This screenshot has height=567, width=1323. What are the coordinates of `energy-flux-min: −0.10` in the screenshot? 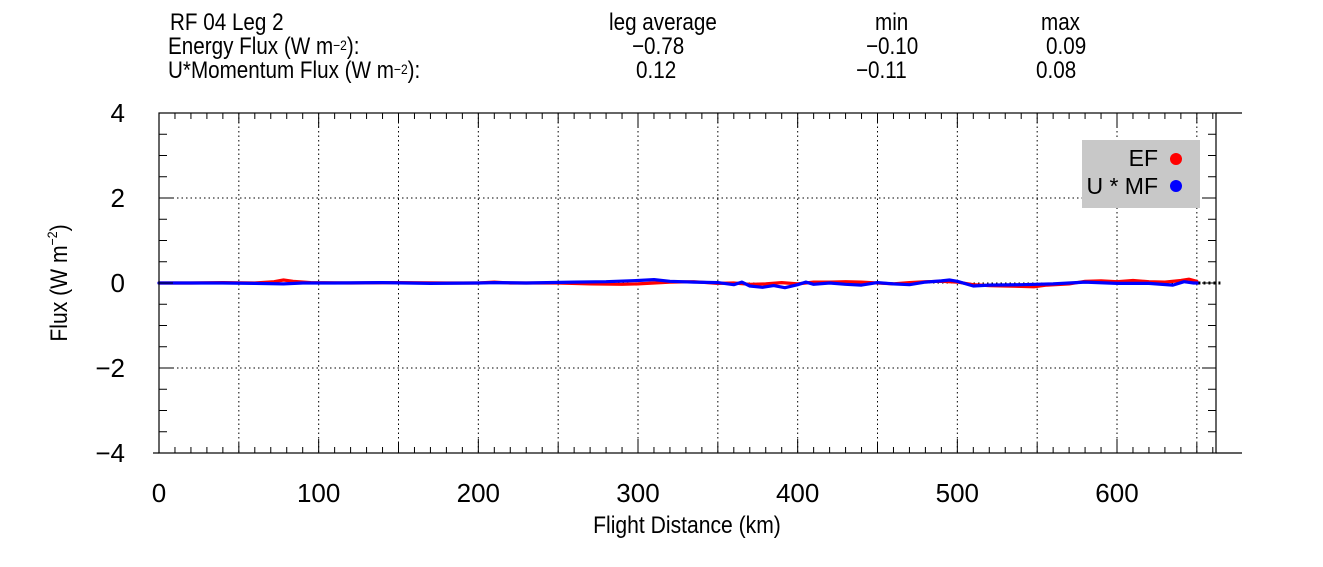 It's located at (892, 46).